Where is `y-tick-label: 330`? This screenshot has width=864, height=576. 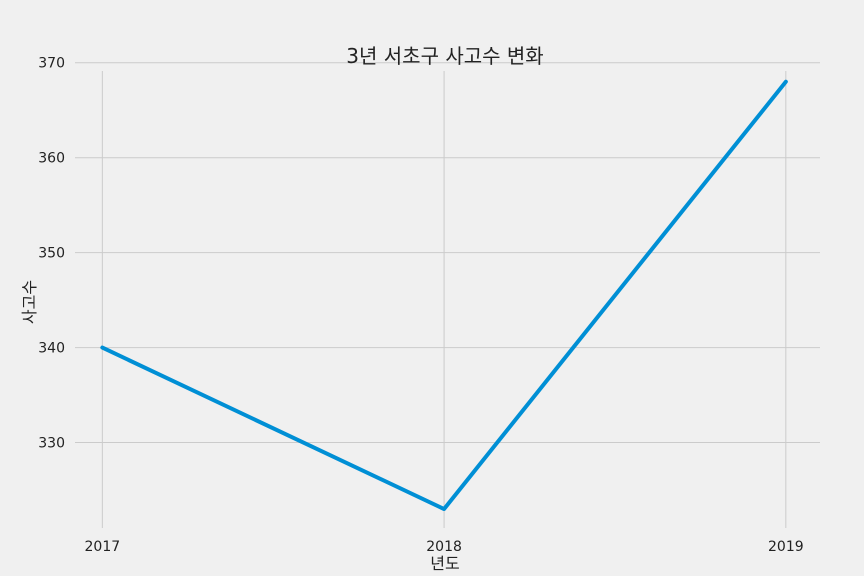 y-tick-label: 330 is located at coordinates (51, 444).